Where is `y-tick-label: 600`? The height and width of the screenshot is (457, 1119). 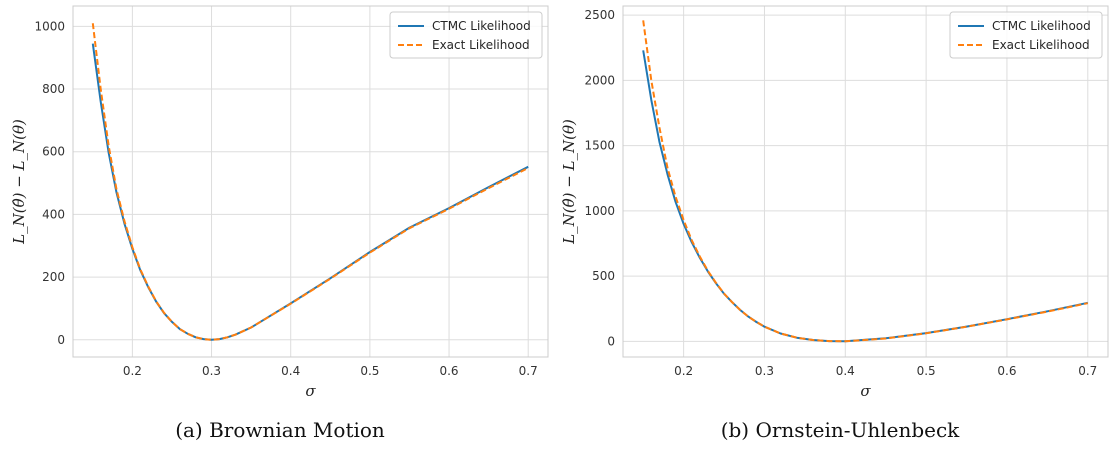
y-tick-label: 600 is located at coordinates (53, 152).